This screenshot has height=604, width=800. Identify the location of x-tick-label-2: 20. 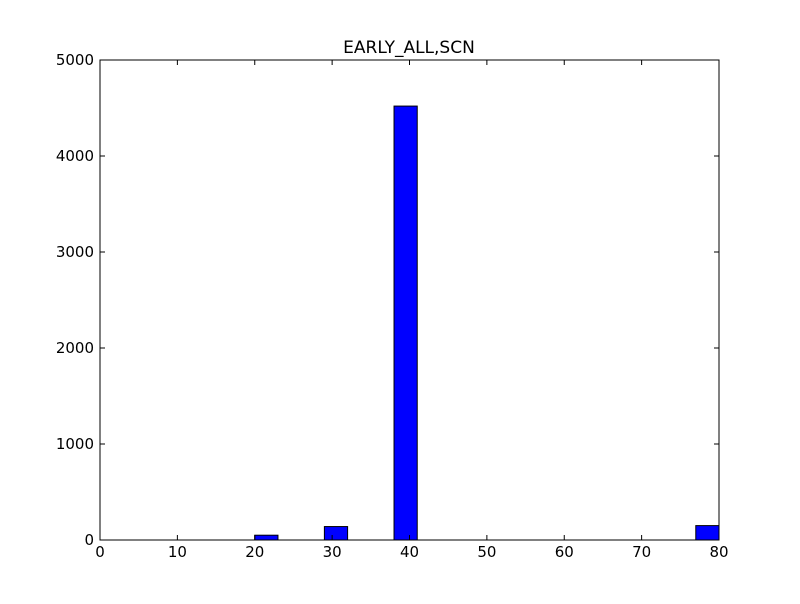
(254, 552).